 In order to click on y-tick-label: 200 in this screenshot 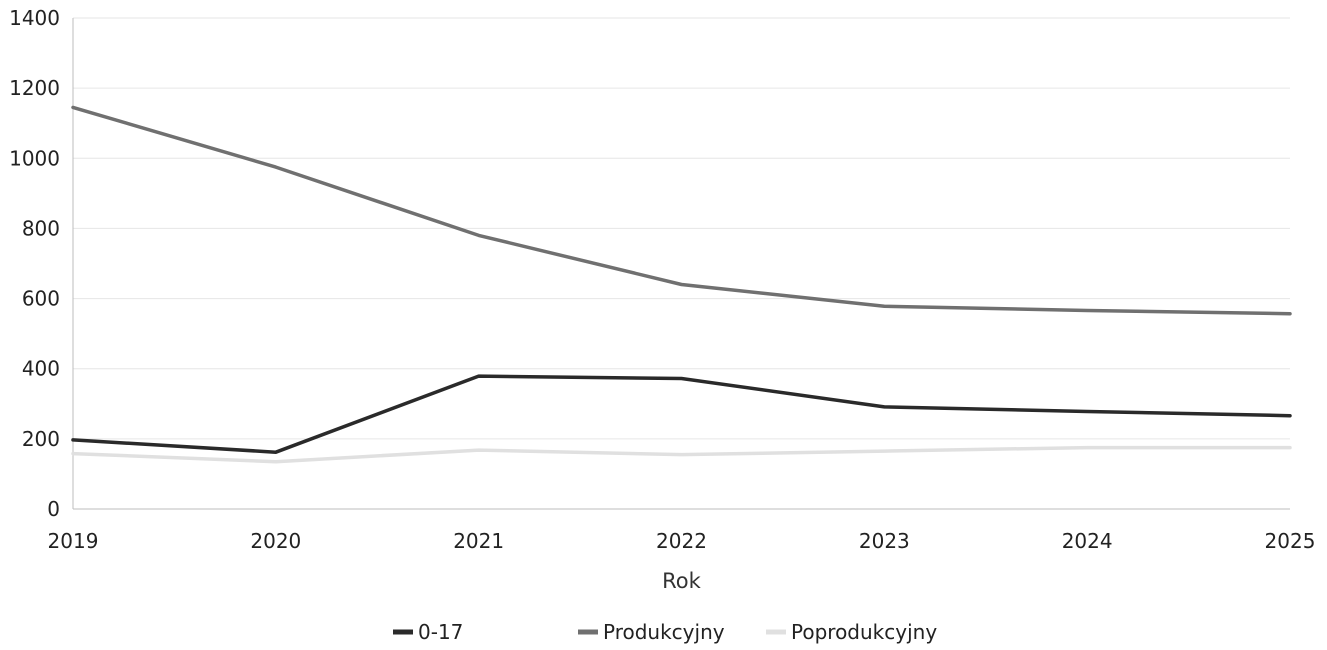, I will do `click(41, 439)`.